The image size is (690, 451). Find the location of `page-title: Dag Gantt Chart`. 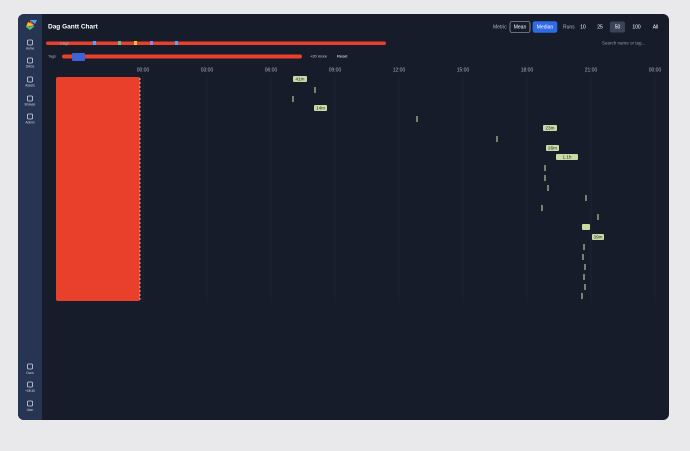

page-title: Dag Gantt Chart is located at coordinates (73, 27).